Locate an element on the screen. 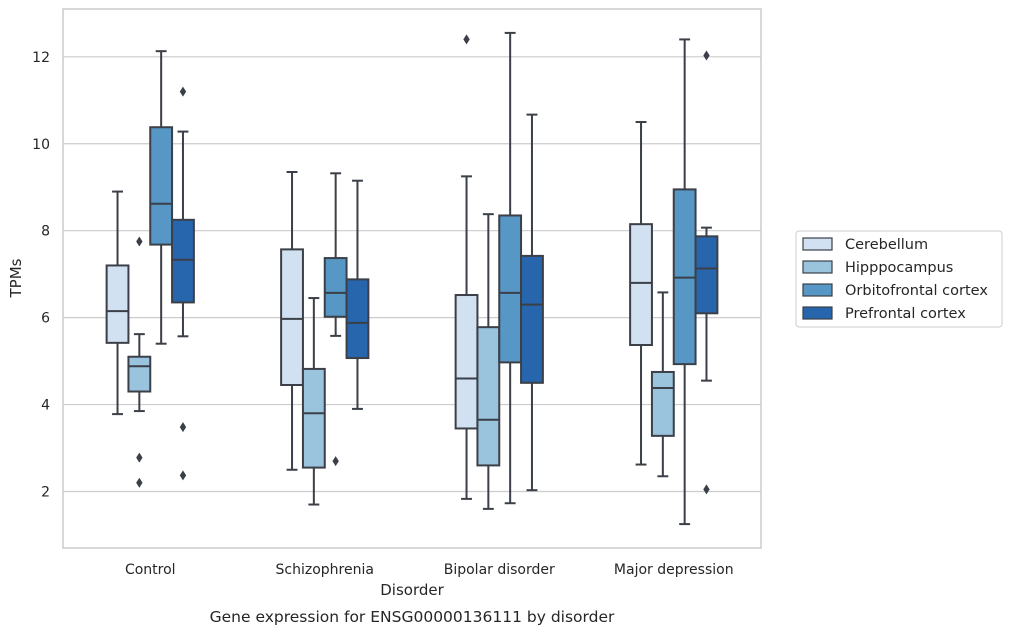 This screenshot has width=1013, height=634. y-tick-label: 10 is located at coordinates (41, 145).